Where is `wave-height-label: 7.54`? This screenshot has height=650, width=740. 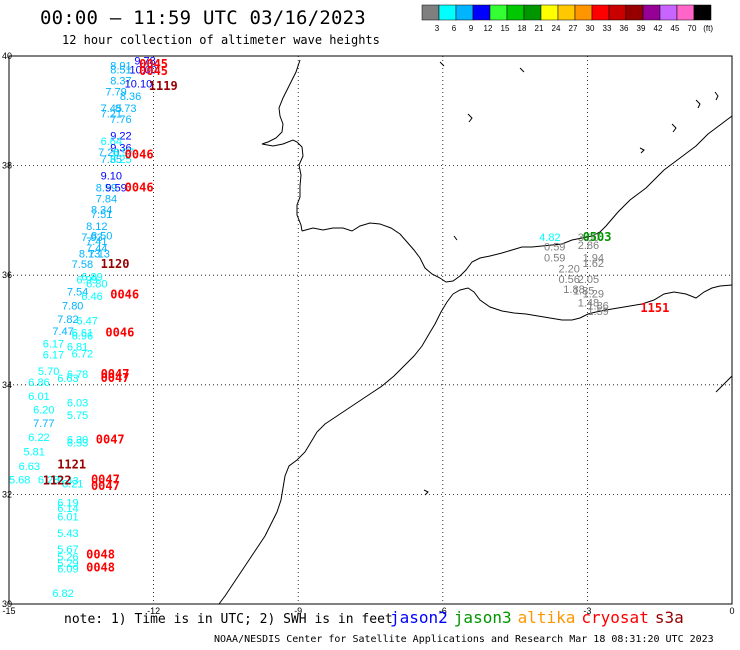
wave-height-label: 7.54 is located at coordinates (77, 293).